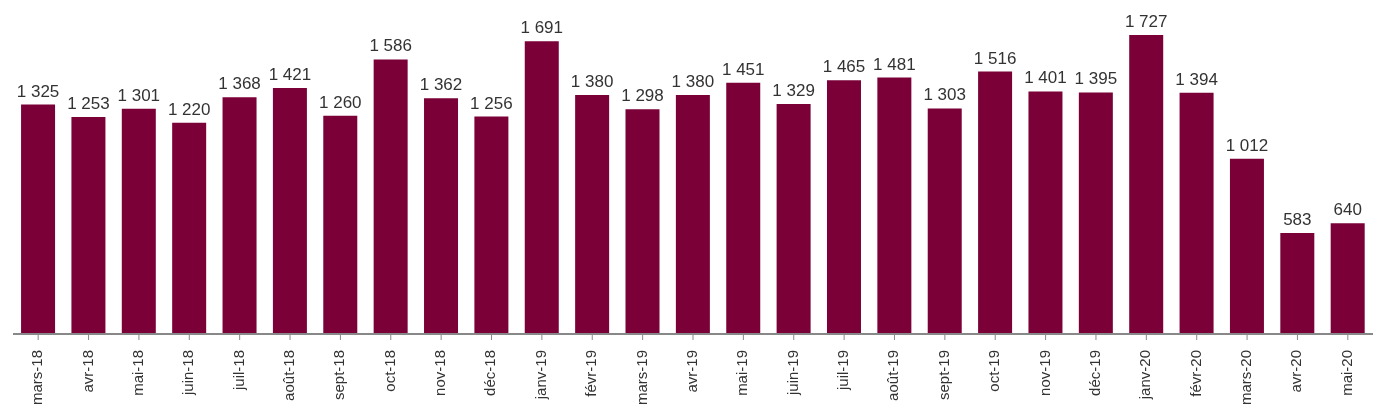 The width and height of the screenshot is (1386, 415). I want to click on x-tick-label: janv-20, so click(1145, 375).